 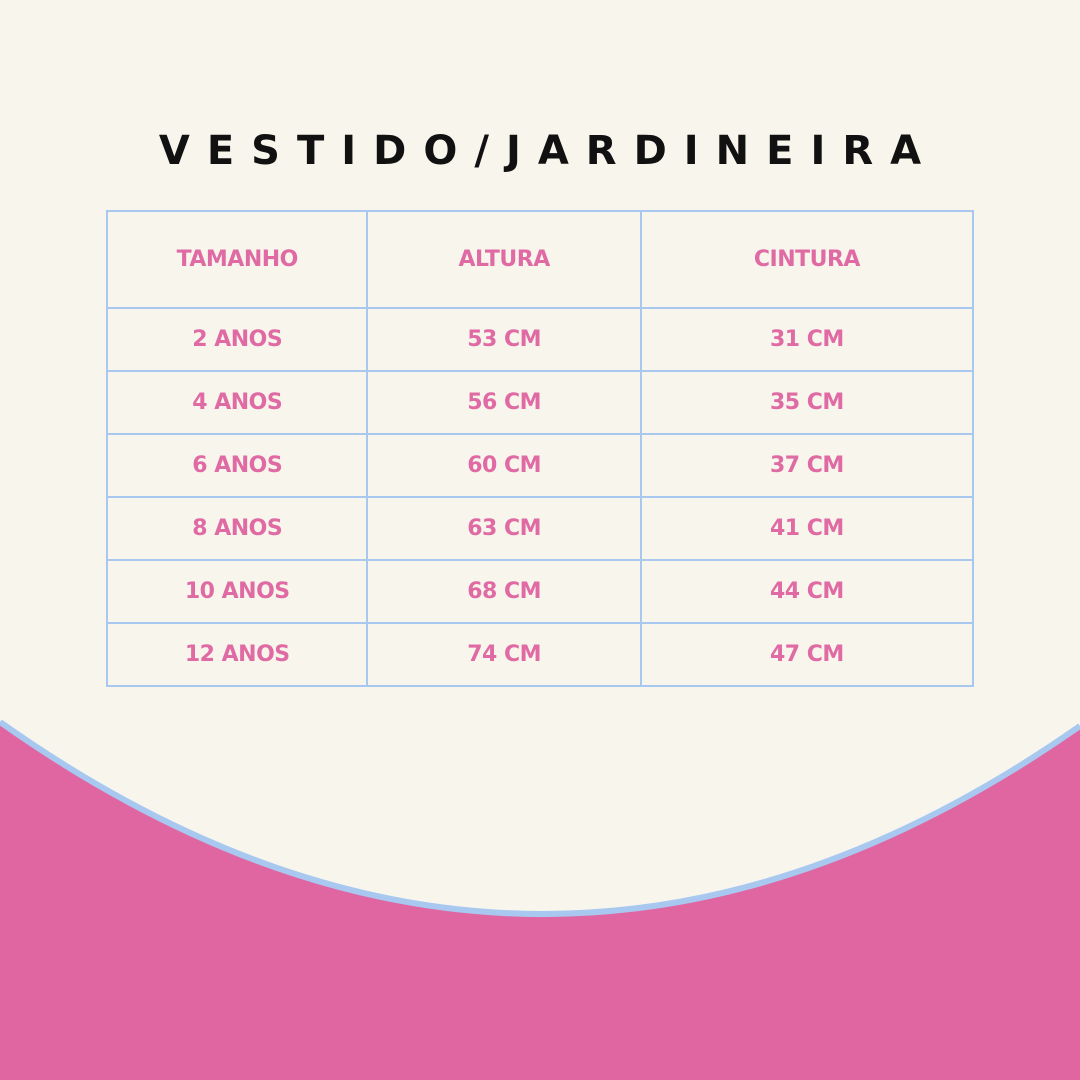 I want to click on header-cintura: CINTURA, so click(x=807, y=259).